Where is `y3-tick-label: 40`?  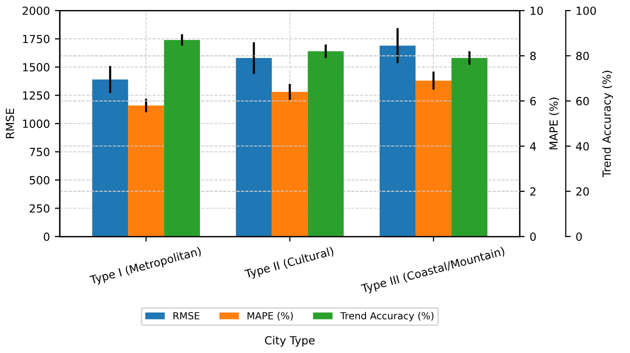
y3-tick-label: 40 is located at coordinates (582, 146).